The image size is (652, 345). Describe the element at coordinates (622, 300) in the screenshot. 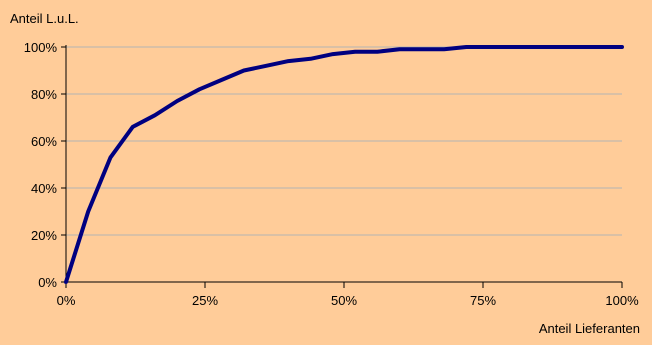

I see `x-tick-label: 100%` at that location.